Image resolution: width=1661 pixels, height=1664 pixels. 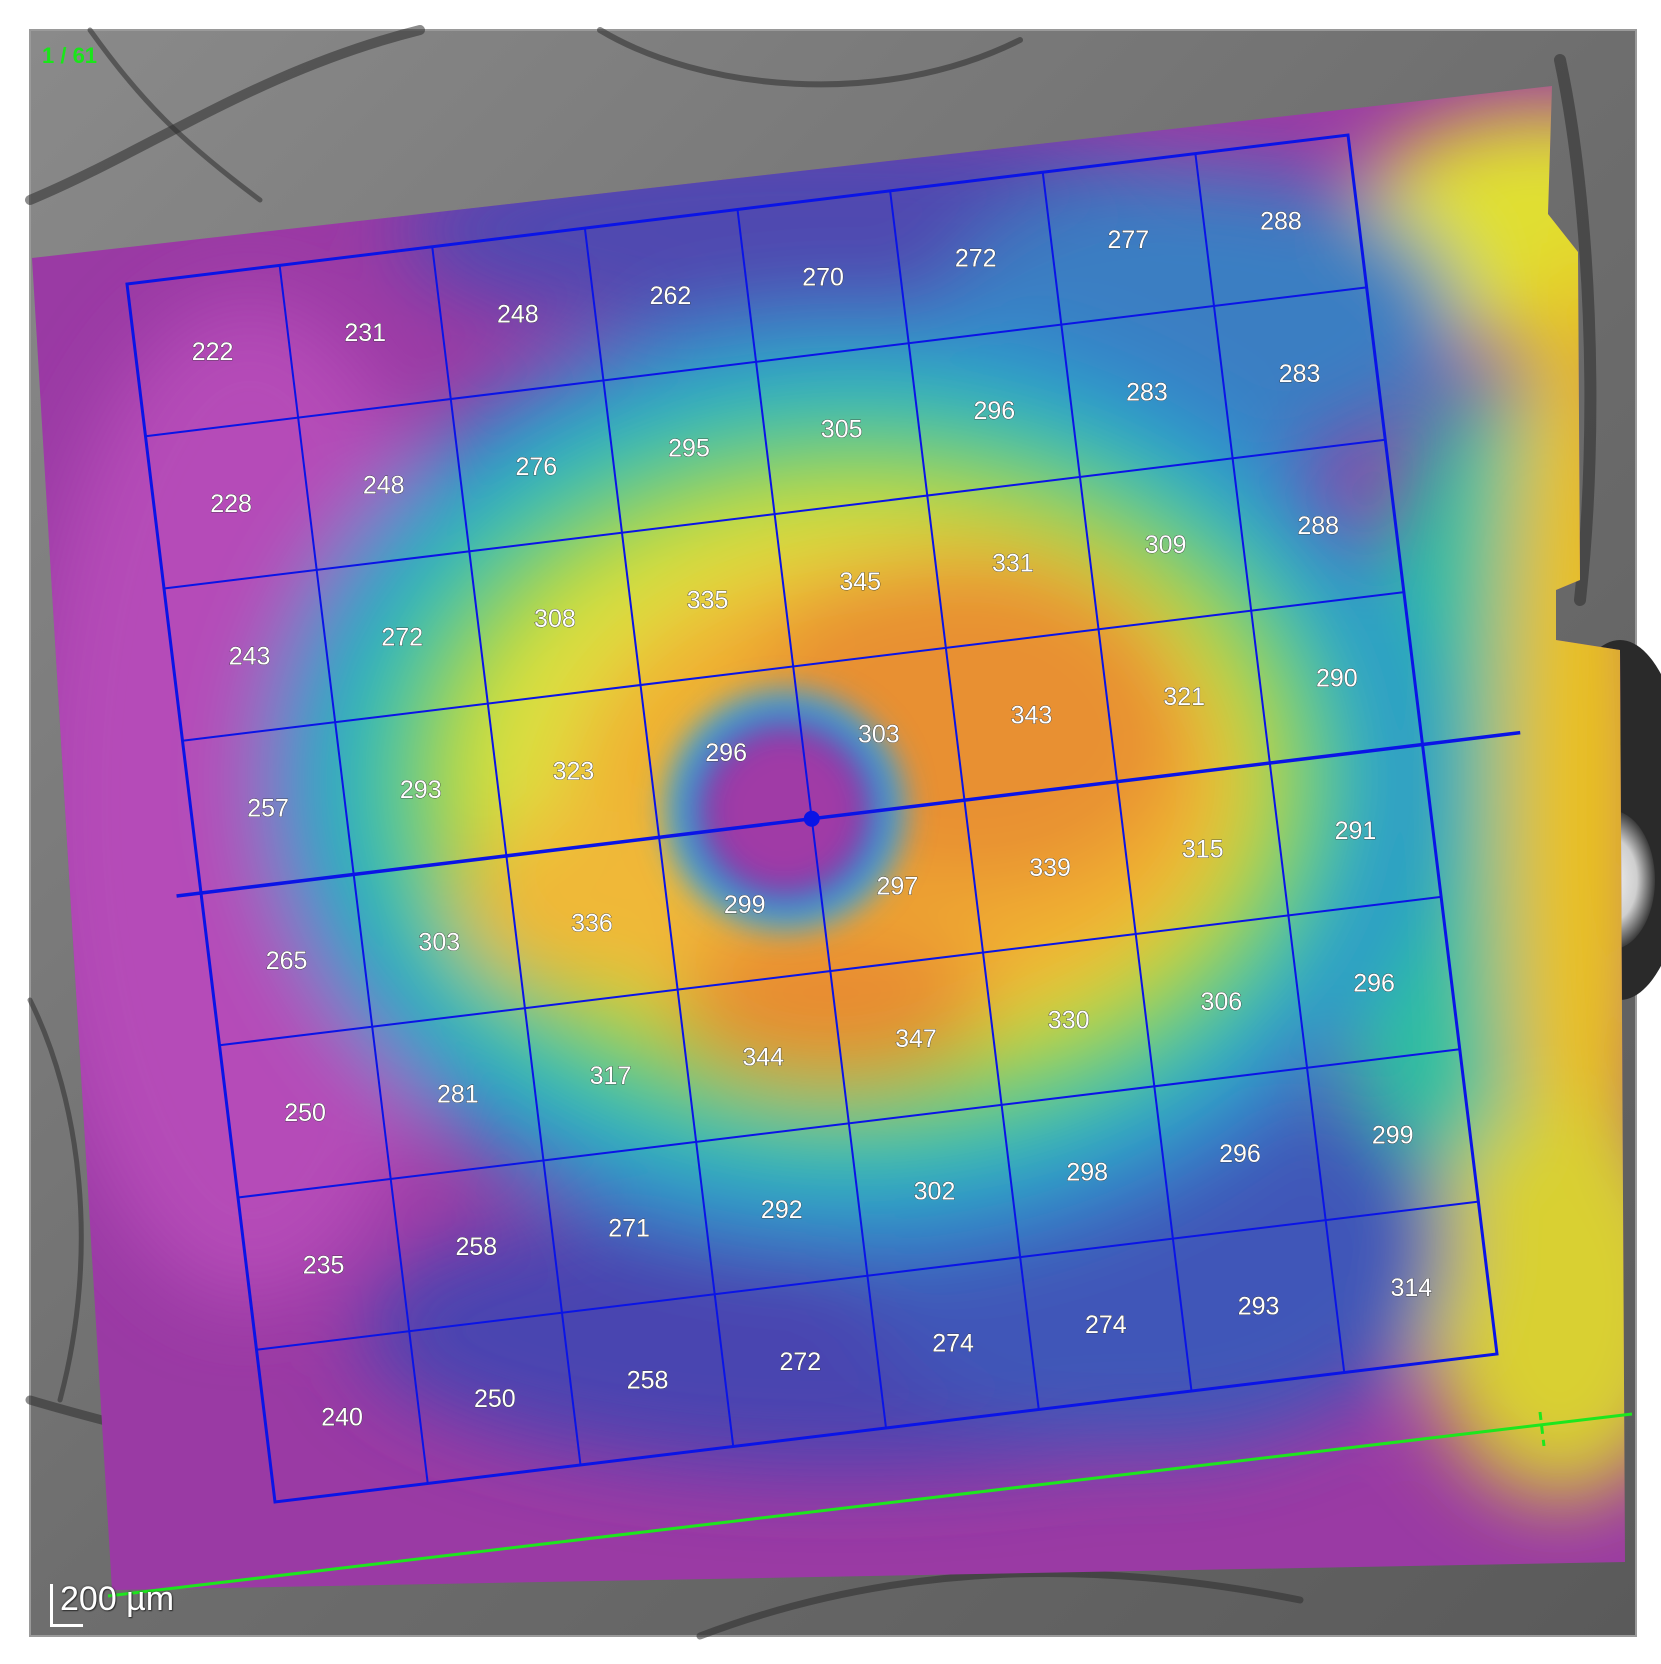 I want to click on grid-cell-value: 305, so click(x=842, y=430).